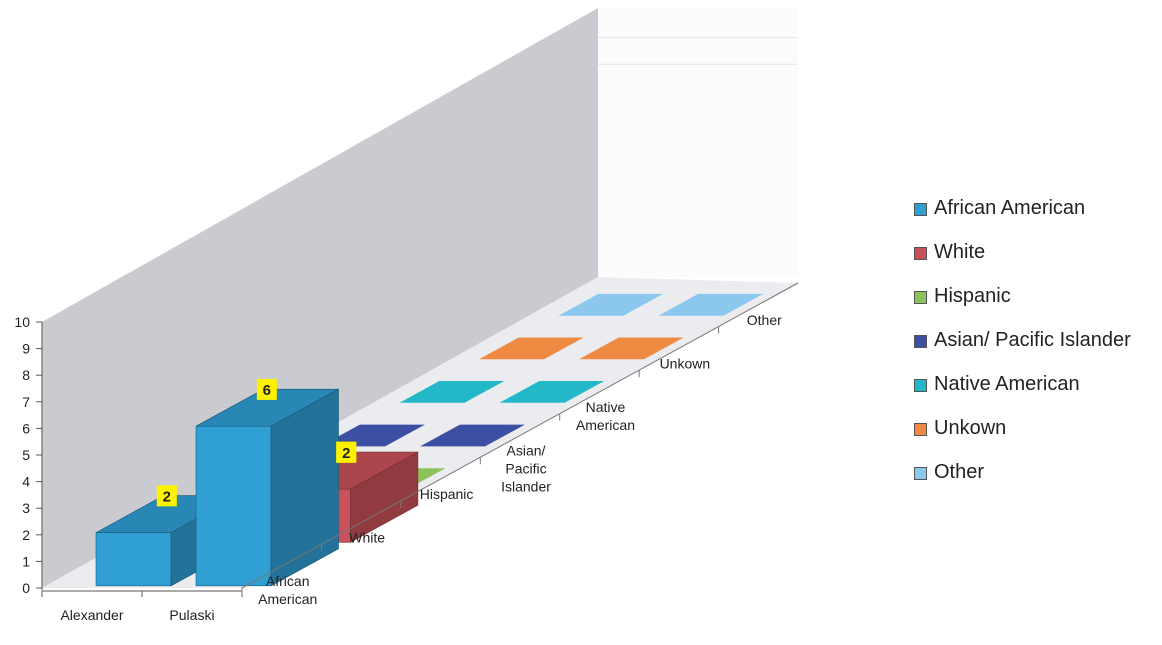  I want to click on y-tick-label: 4, so click(26, 482).